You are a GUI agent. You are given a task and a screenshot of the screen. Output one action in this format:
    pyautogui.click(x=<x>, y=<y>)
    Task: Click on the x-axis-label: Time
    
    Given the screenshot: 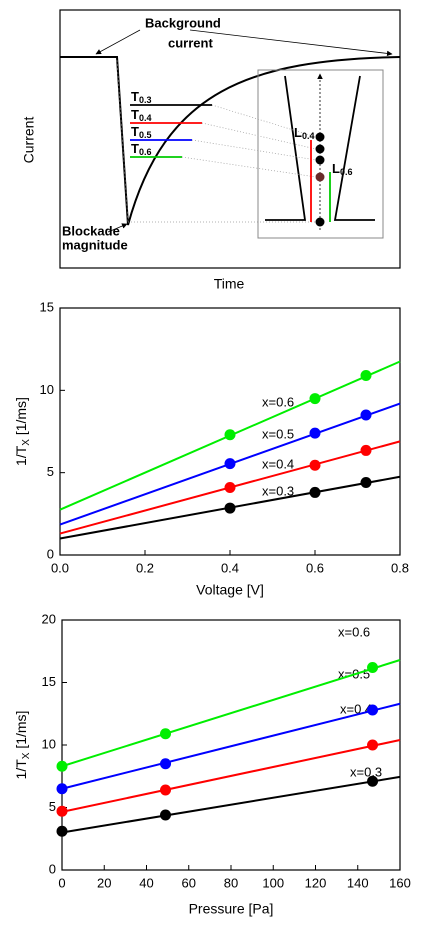 What is the action you would take?
    pyautogui.click(x=229, y=284)
    